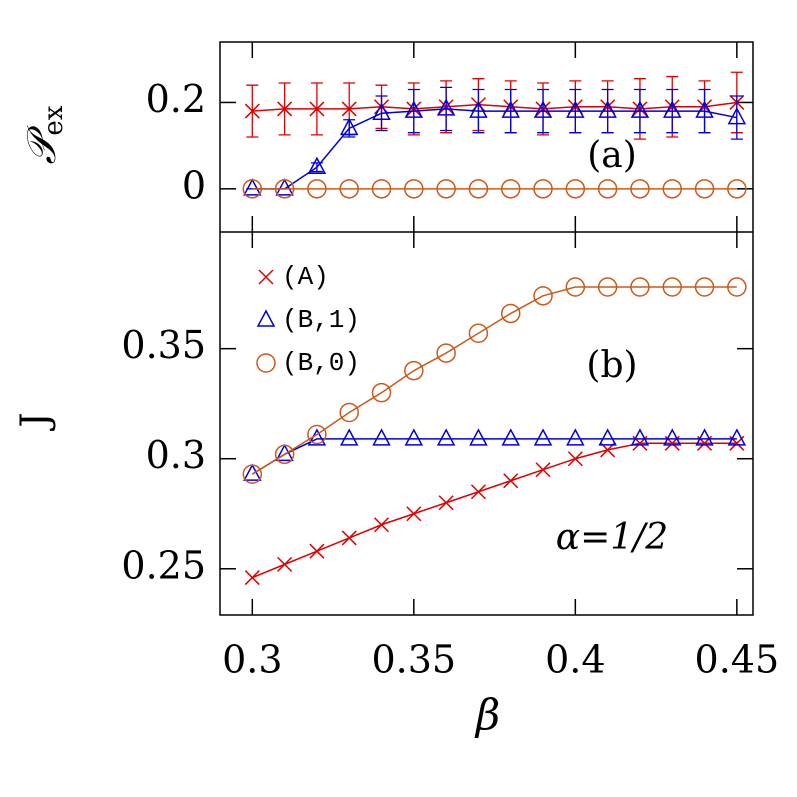  Describe the element at coordinates (612, 537) in the screenshot. I see `annotation: α=1/2` at that location.